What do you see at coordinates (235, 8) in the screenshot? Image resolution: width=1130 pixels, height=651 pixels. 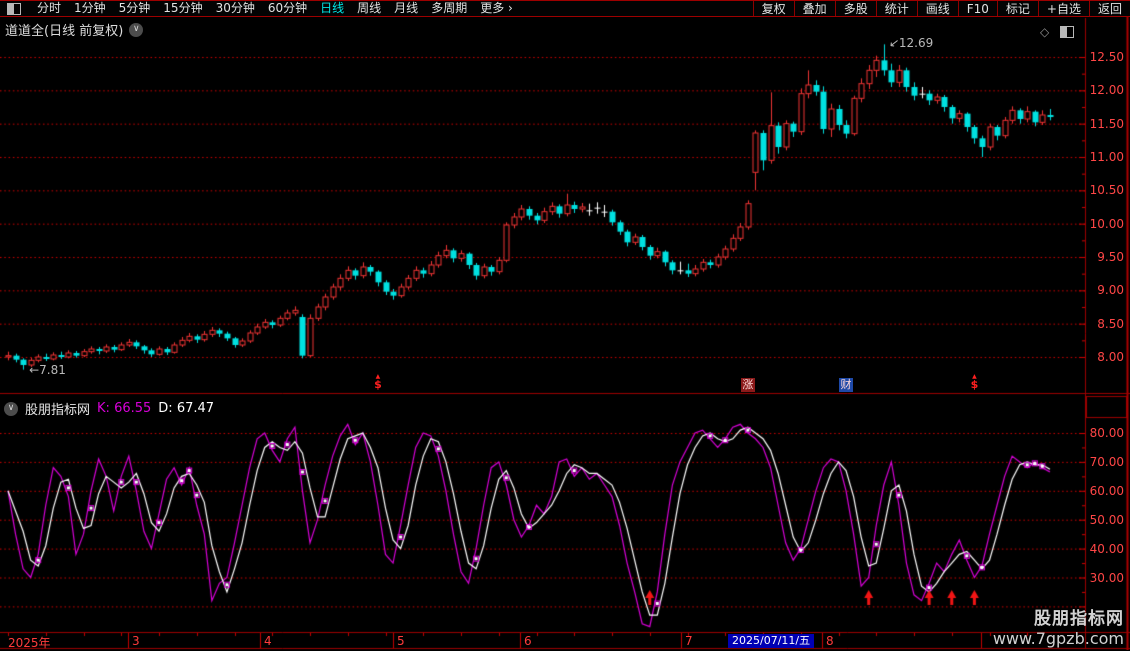 I see `tab-30分钟: 30分钟` at bounding box center [235, 8].